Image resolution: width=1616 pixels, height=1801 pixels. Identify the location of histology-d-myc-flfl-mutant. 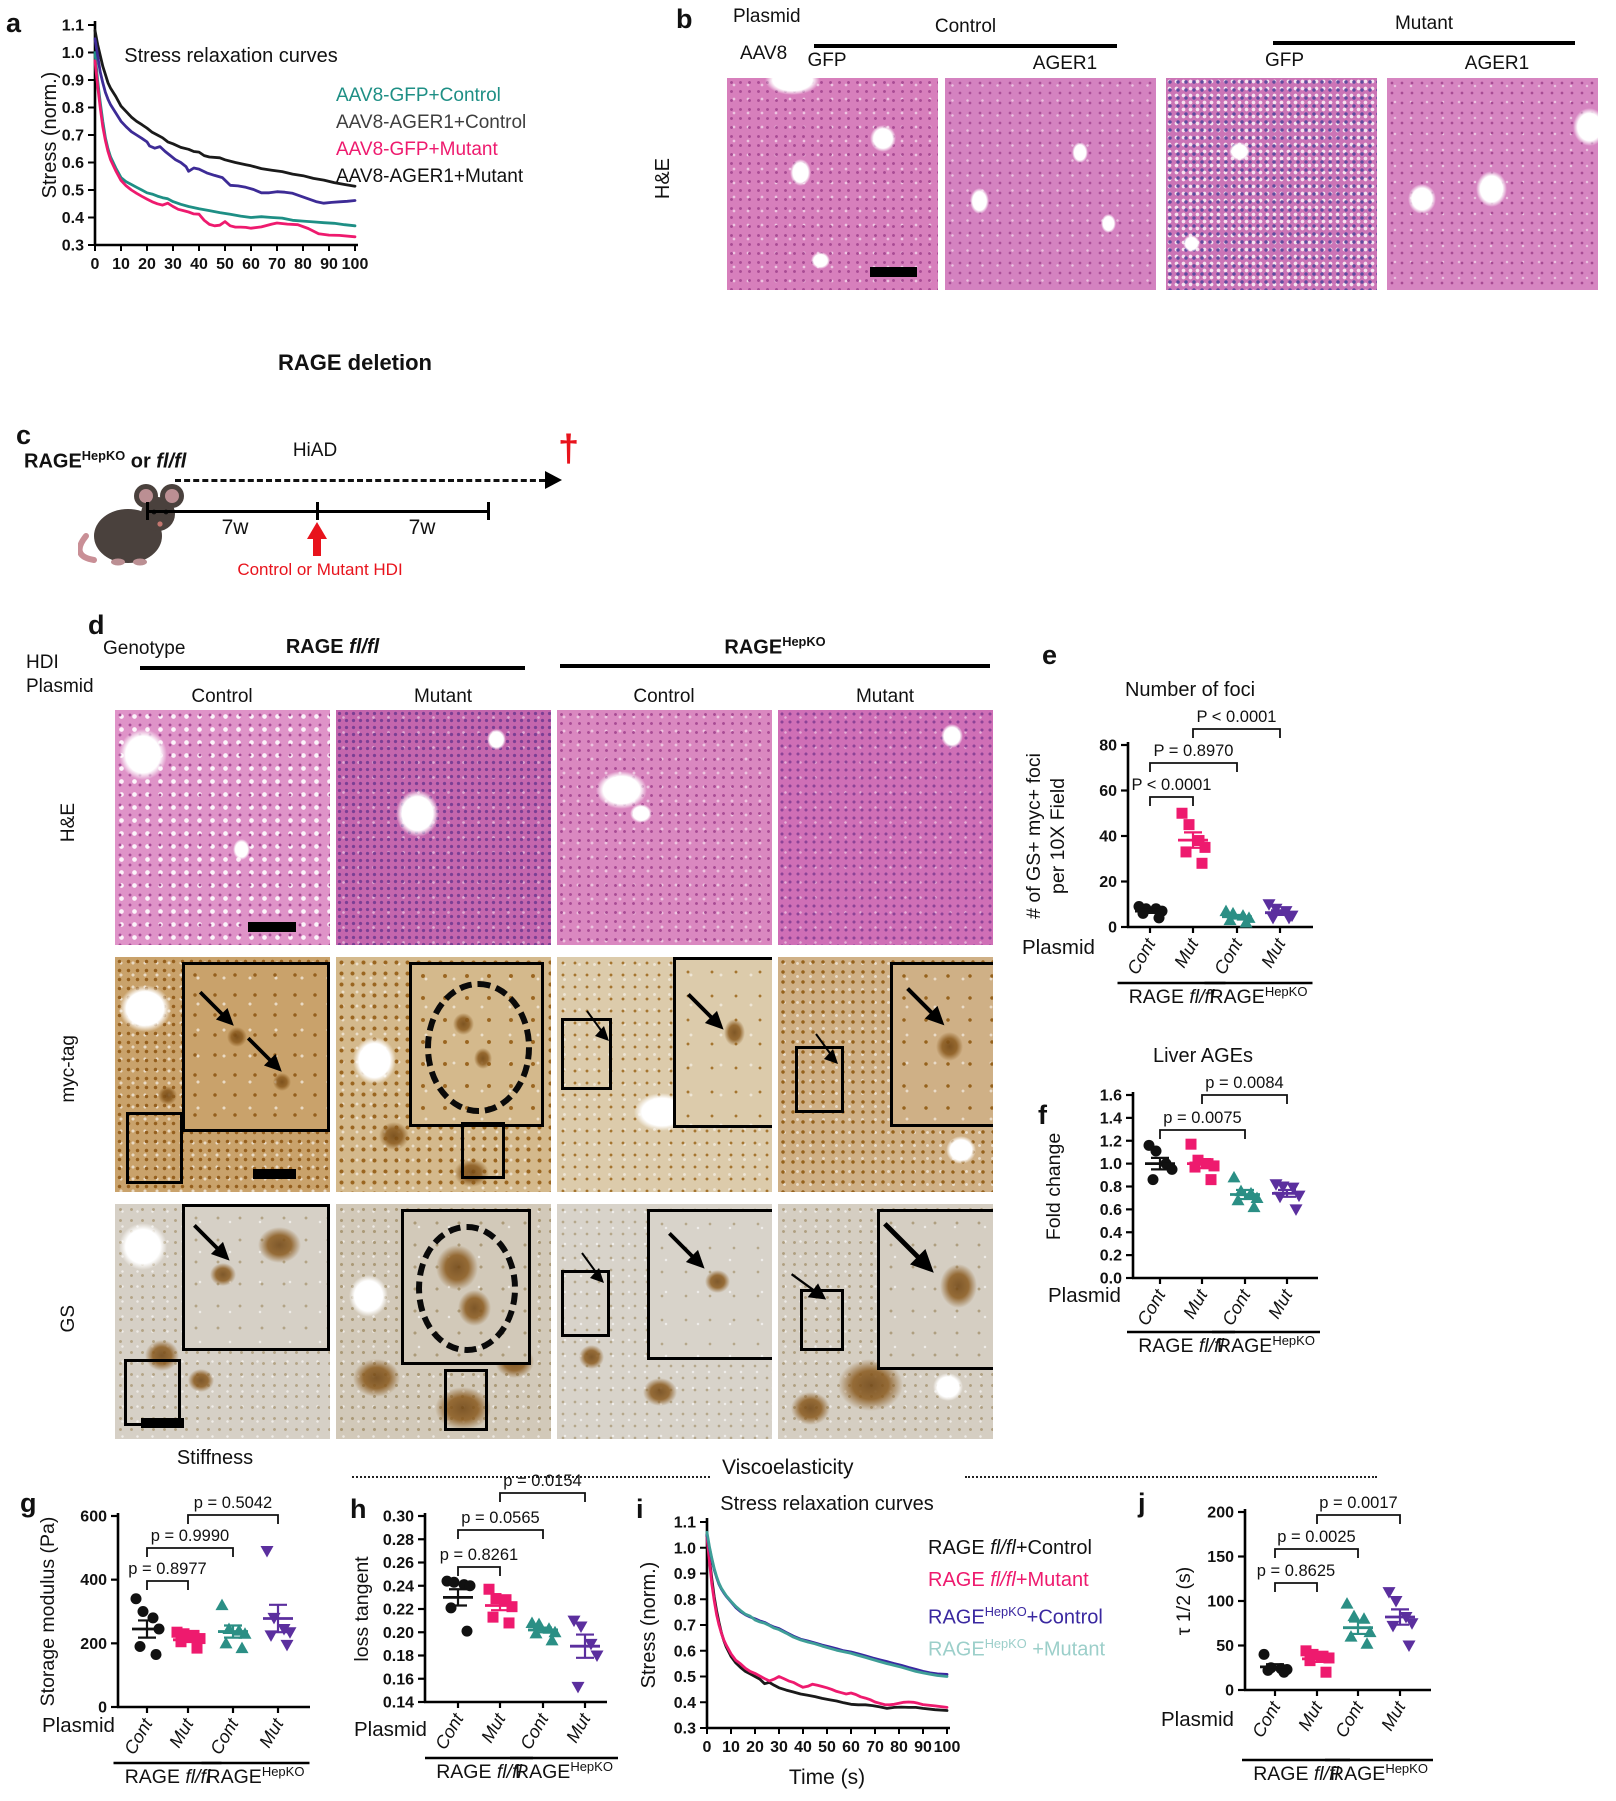
(443, 1074).